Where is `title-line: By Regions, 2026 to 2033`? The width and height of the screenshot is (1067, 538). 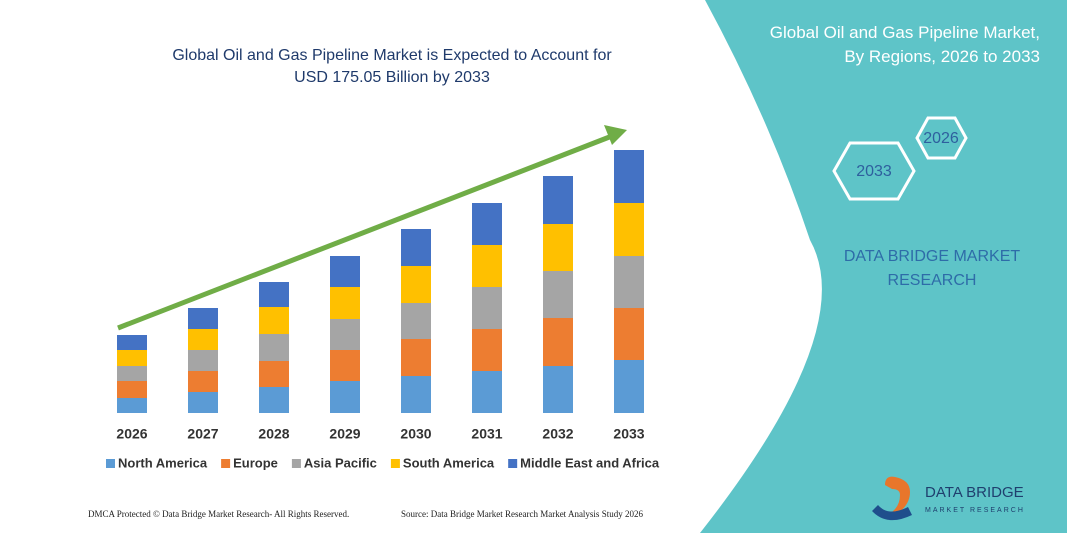 title-line: By Regions, 2026 to 2033 is located at coordinates (942, 56).